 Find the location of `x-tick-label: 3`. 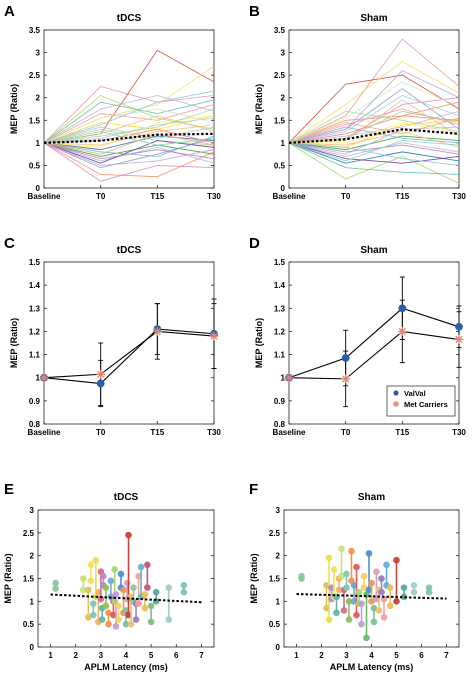

x-tick-label: 3 is located at coordinates (346, 655).